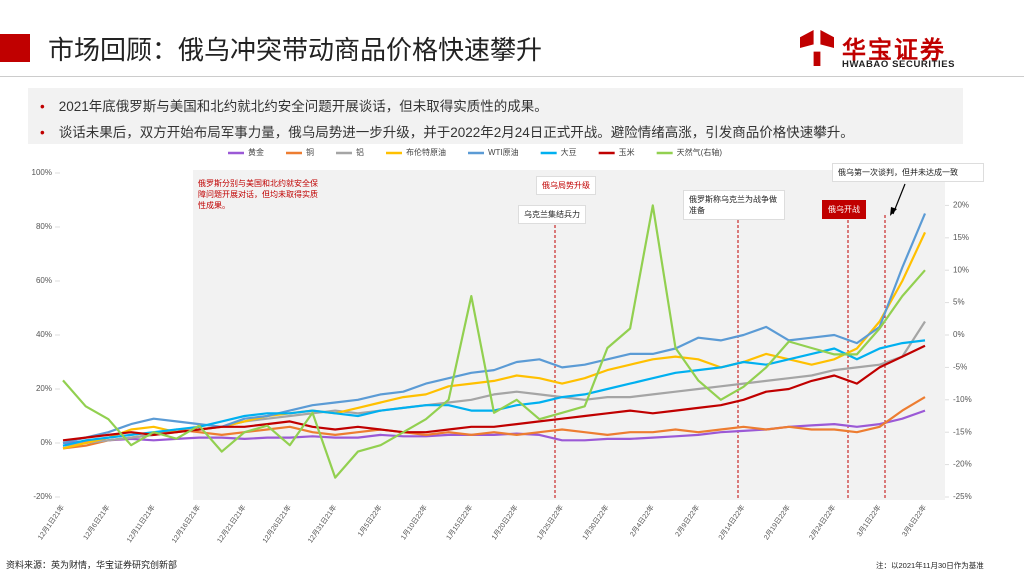  What do you see at coordinates (552, 214) in the screenshot?
I see `annotation: 乌克兰集结兵力` at bounding box center [552, 214].